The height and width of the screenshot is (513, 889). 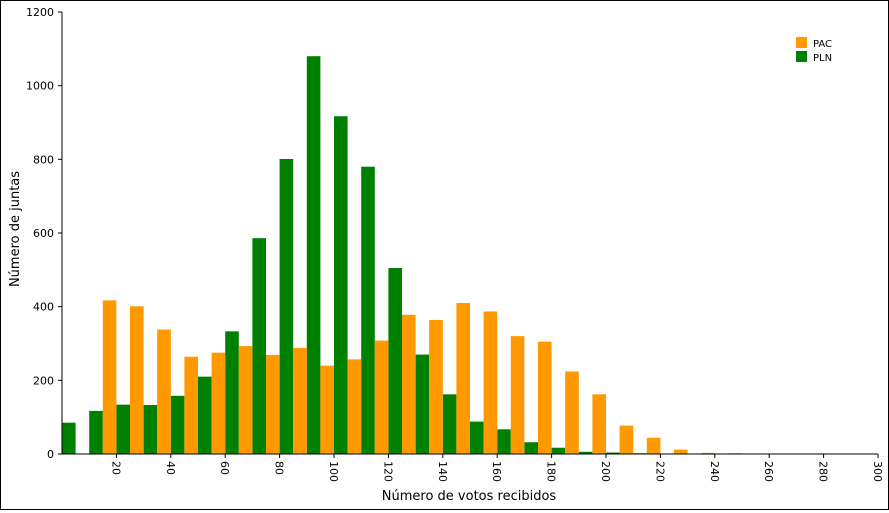 What do you see at coordinates (801, 42) in the screenshot?
I see `legend-swatch-pac` at bounding box center [801, 42].